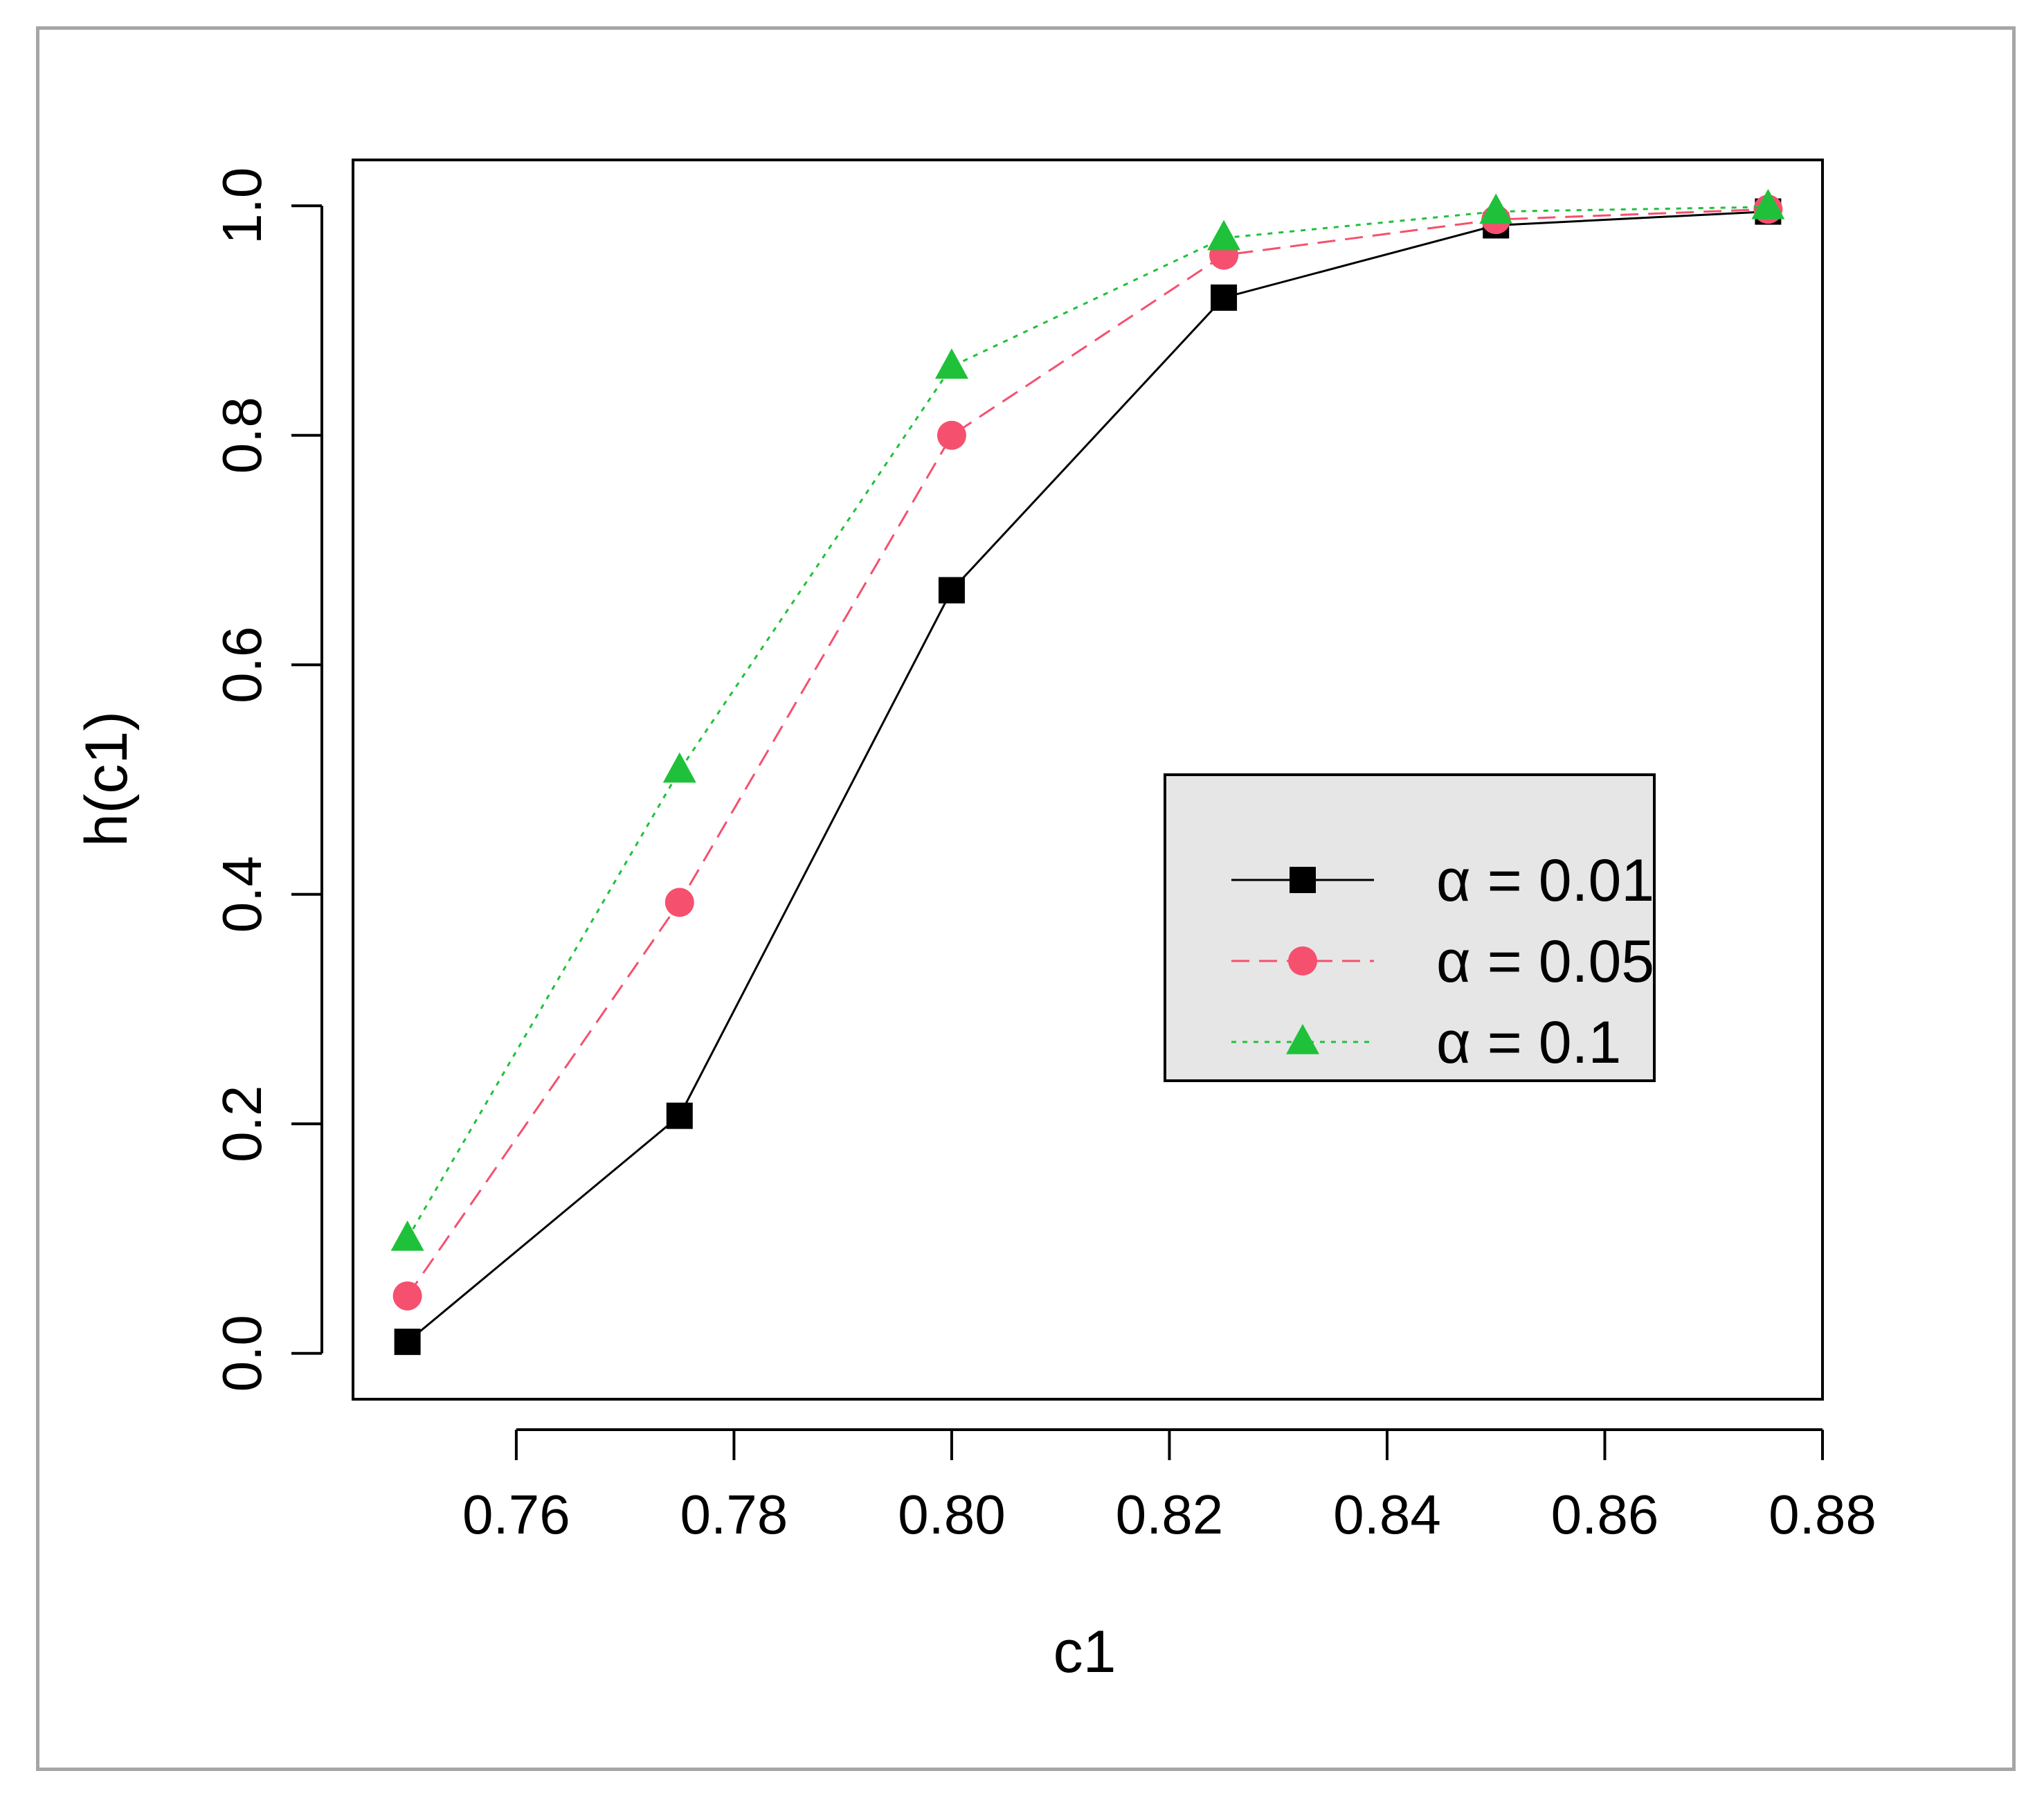 The width and height of the screenshot is (2044, 1798). I want to click on legend-item: α = 0.1, so click(1426, 1042).